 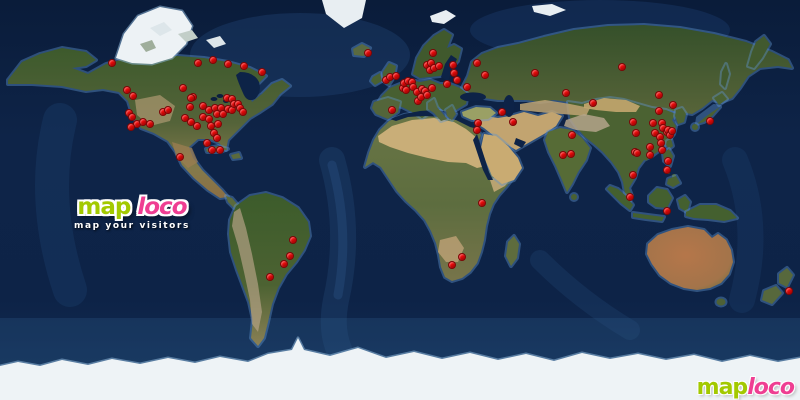 I want to click on maploco-logo: map loco map your visitors, so click(x=132, y=213).